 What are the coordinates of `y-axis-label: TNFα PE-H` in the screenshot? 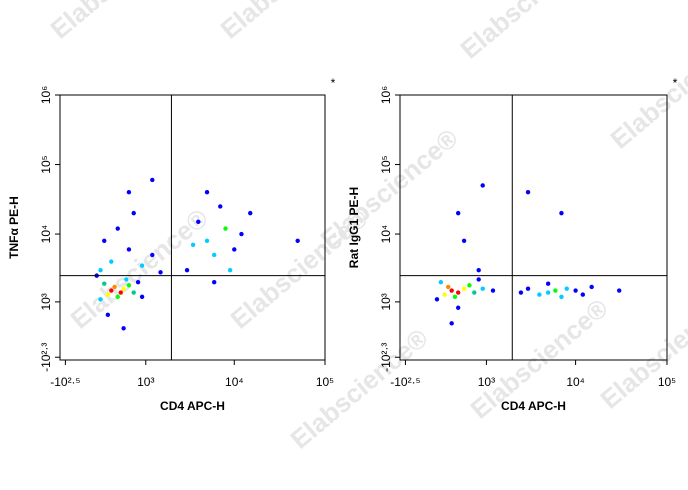 It's located at (14, 227).